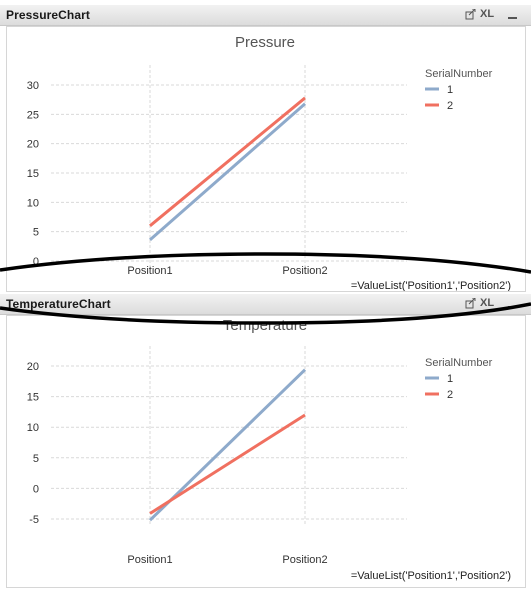 This screenshot has height=592, width=531. Describe the element at coordinates (34, 520) in the screenshot. I see `y-tick-label: -5` at that location.